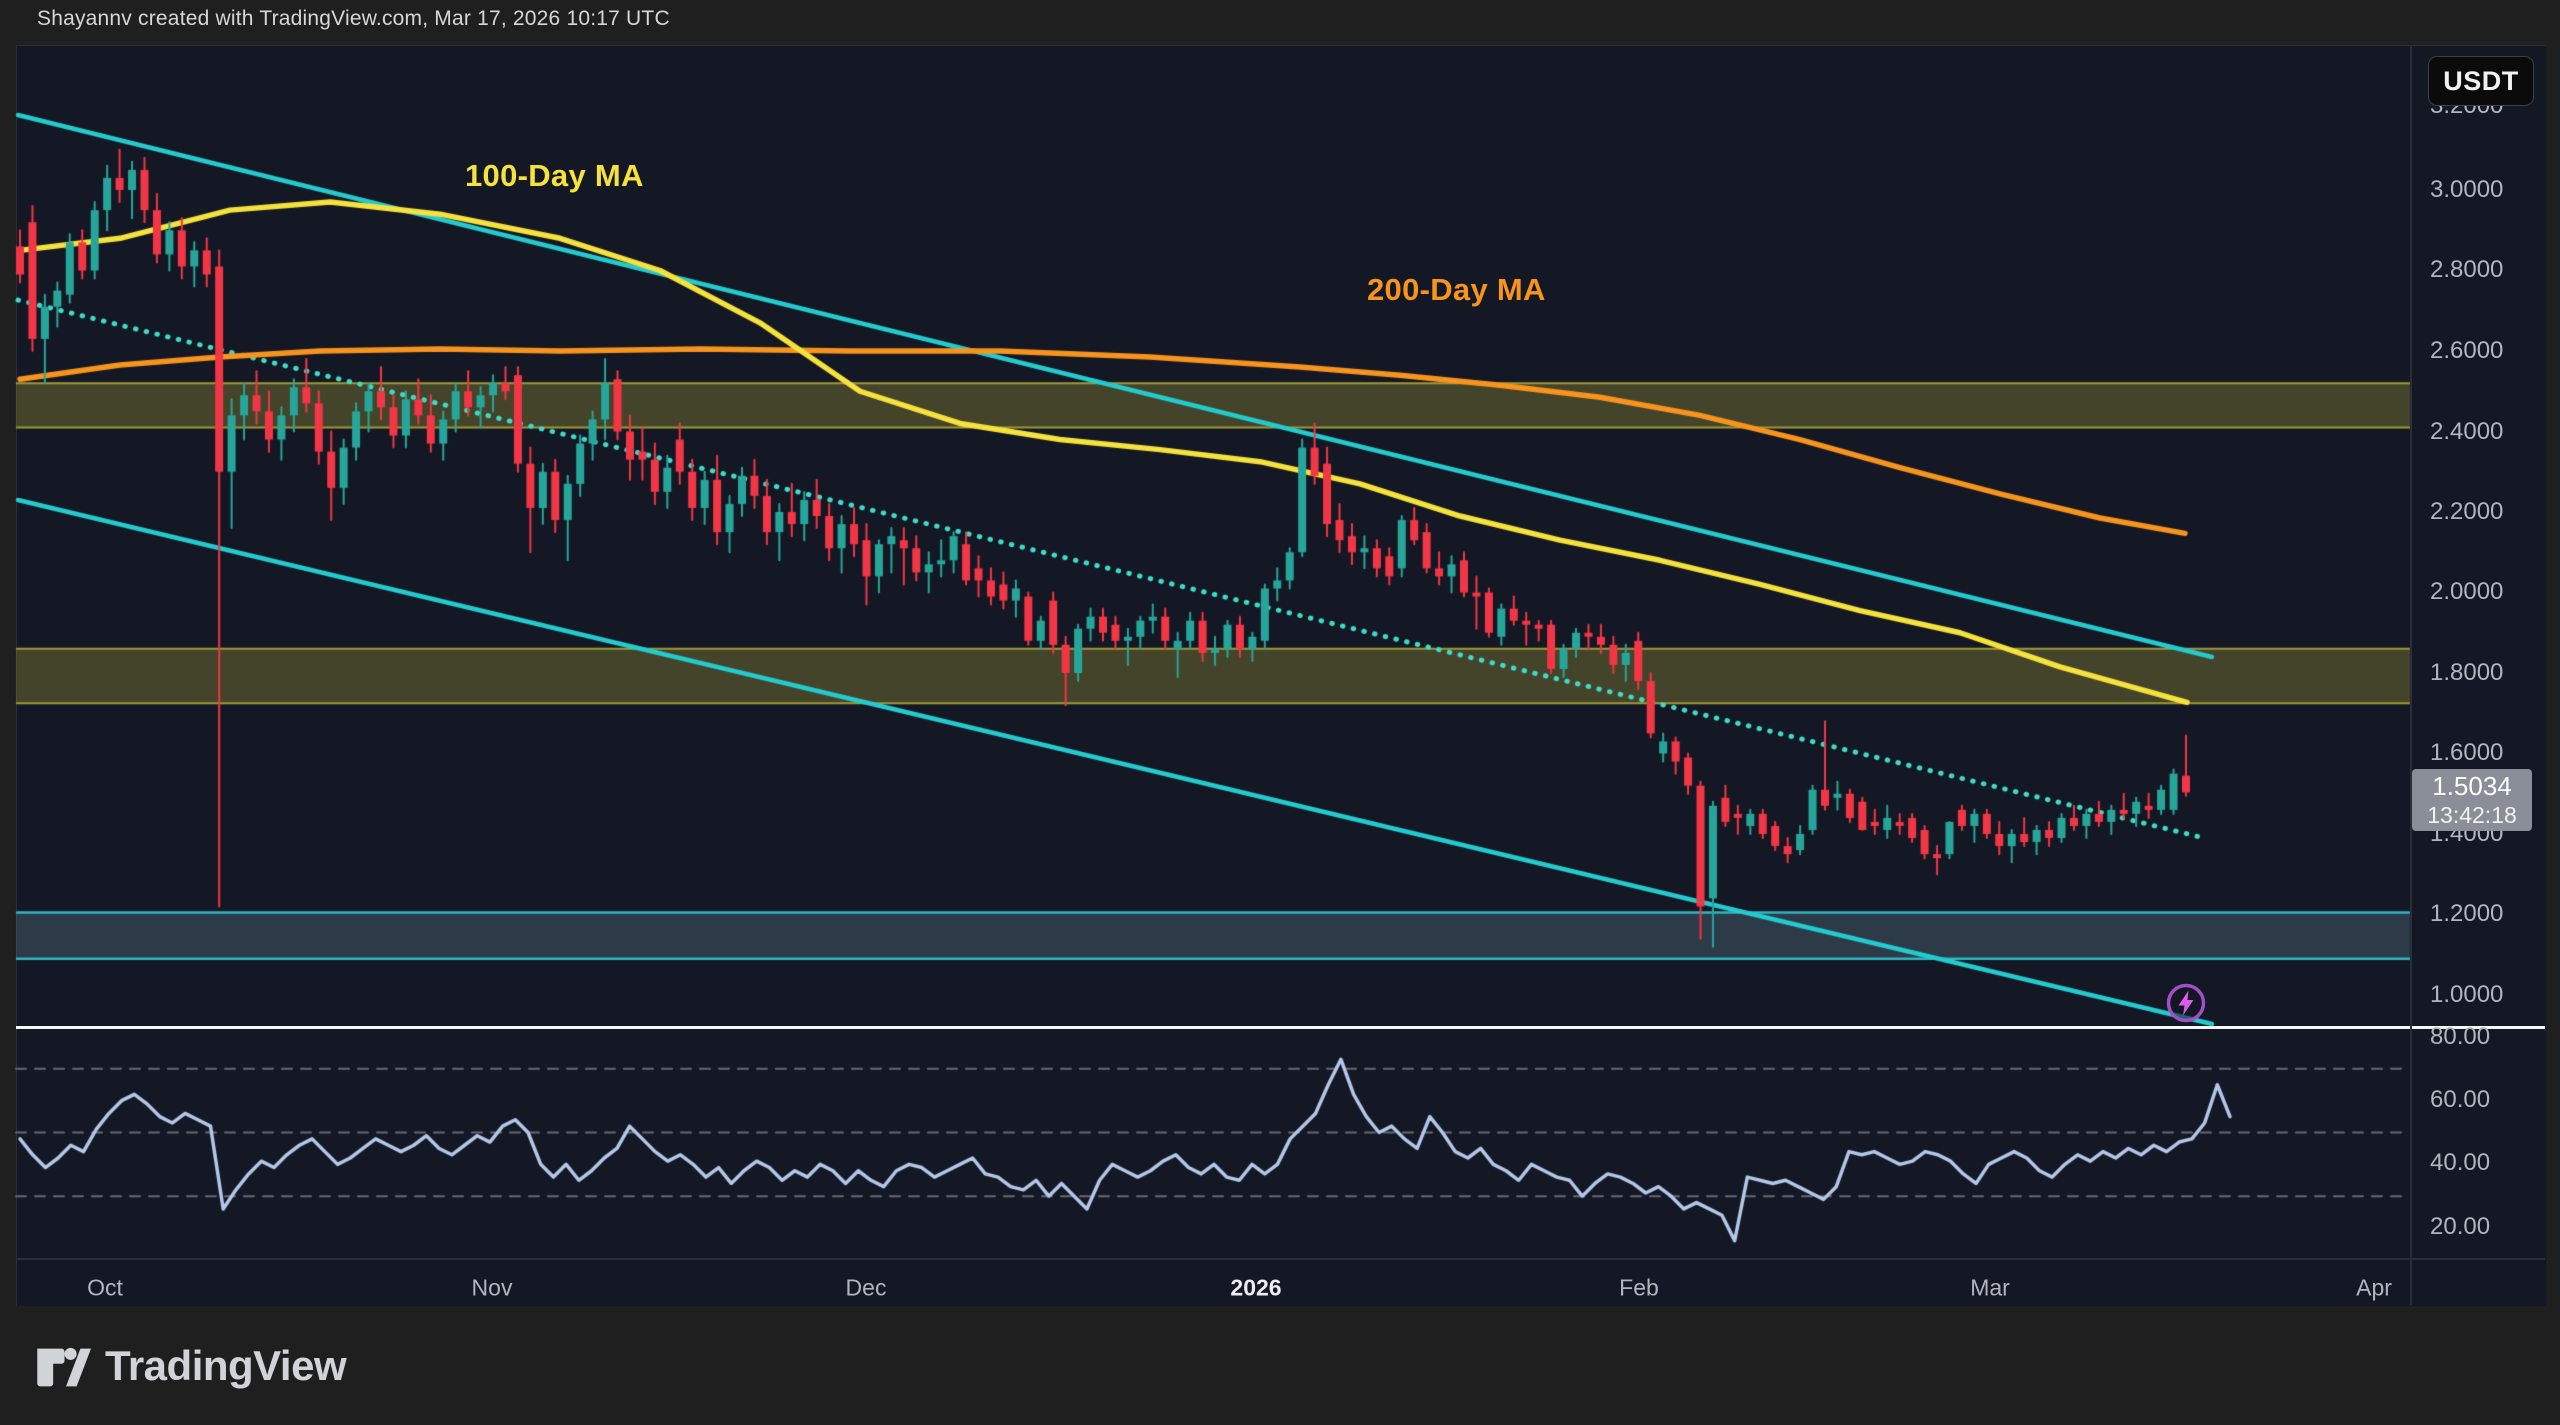  I want to click on tradingview-logo: TradingView, so click(191, 1366).